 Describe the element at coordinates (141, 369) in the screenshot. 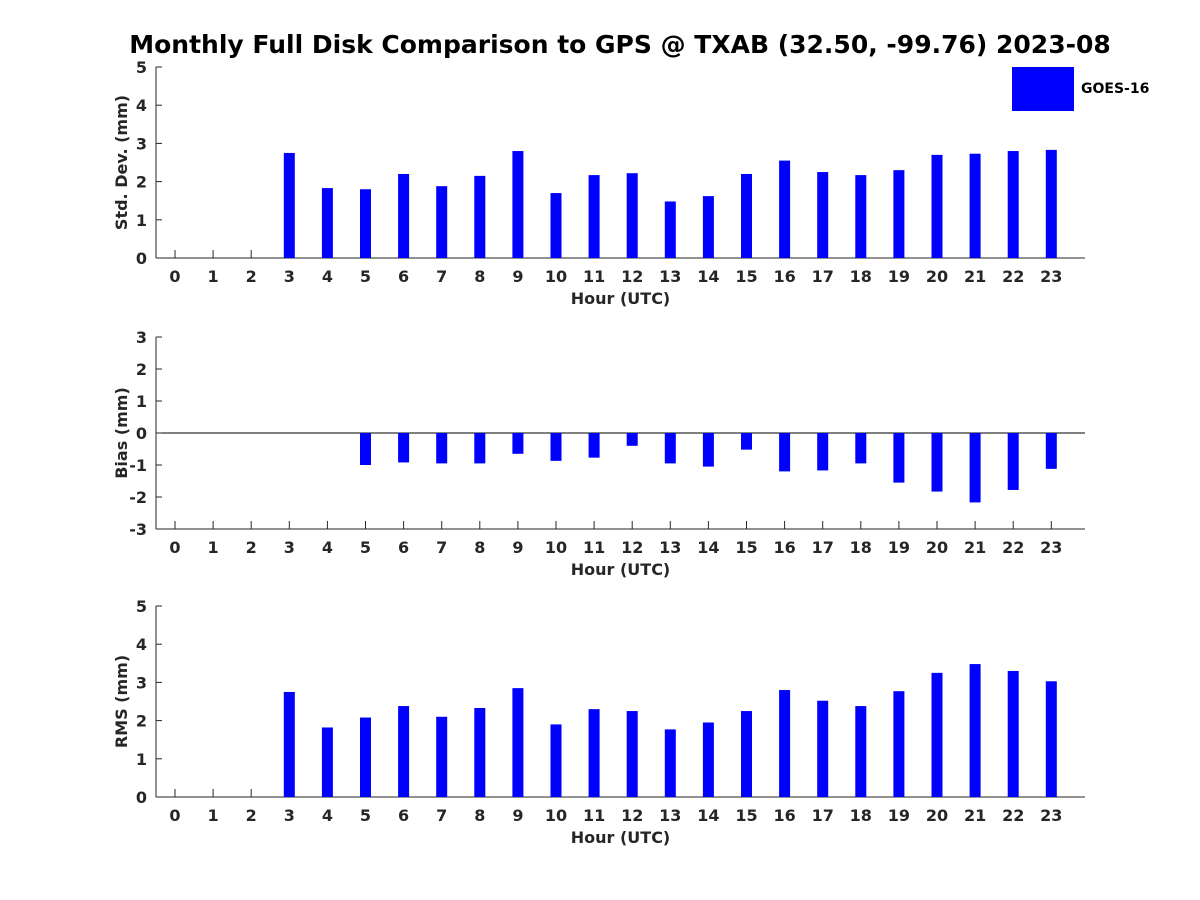

I see `y-tick-label: 2` at that location.